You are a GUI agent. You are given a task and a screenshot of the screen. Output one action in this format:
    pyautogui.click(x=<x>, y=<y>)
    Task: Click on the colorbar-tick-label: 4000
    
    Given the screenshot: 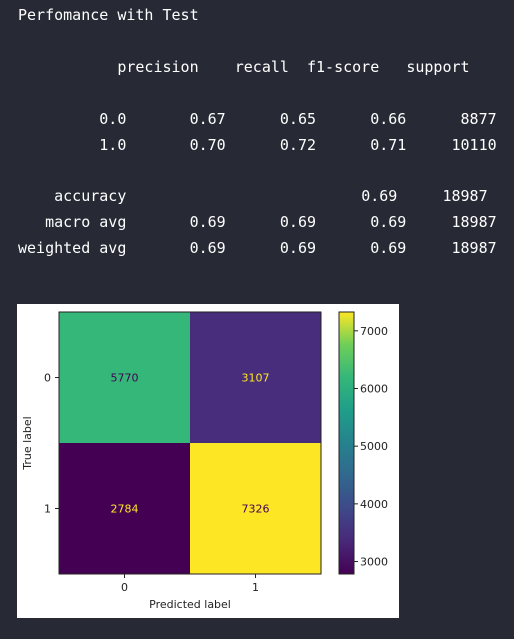 What is the action you would take?
    pyautogui.click(x=374, y=504)
    